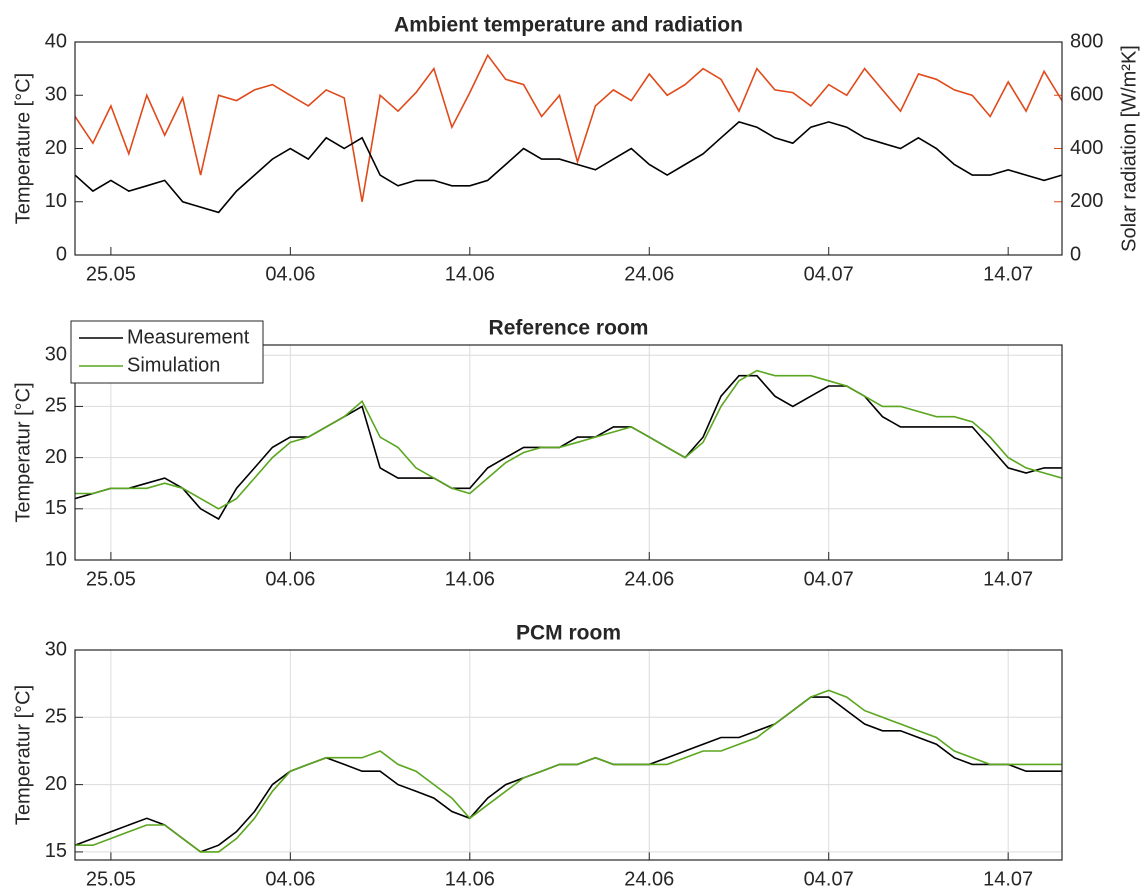 The image size is (1148, 896). I want to click on y2-tick-label: 600, so click(1086, 95).